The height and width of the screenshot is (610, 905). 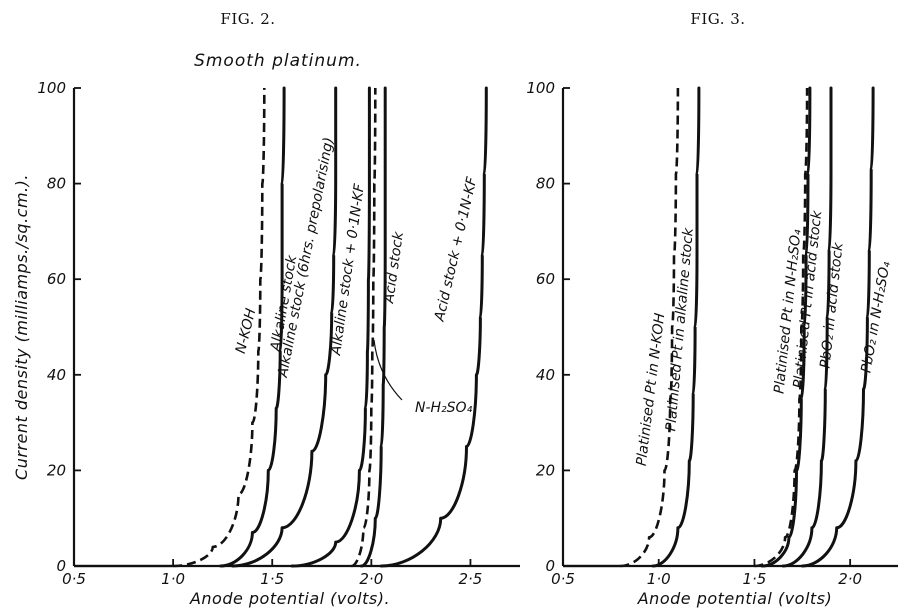 I want to click on fig3-y-tick-label: 80, so click(x=545, y=184).